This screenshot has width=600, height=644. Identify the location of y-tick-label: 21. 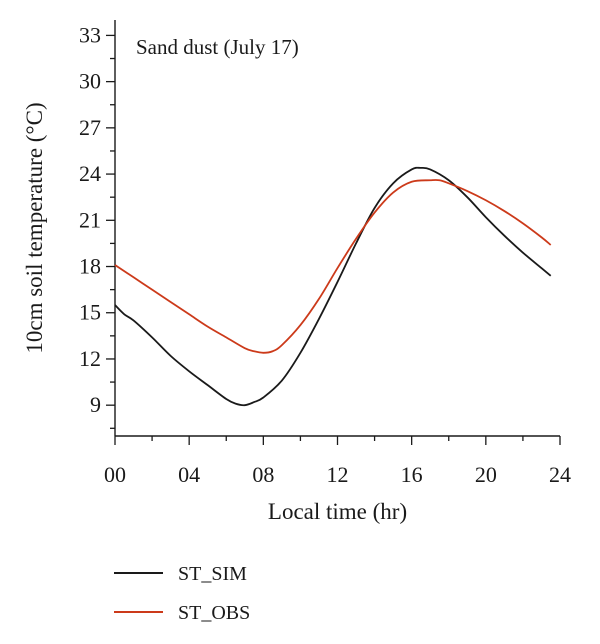
(90, 219).